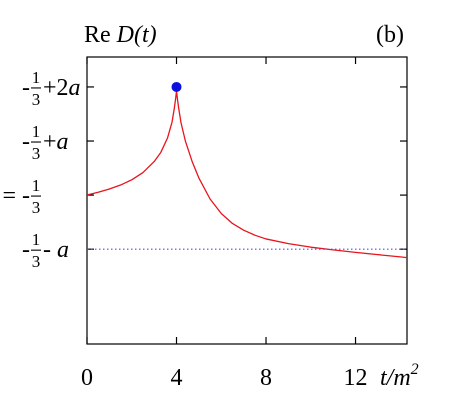 This screenshot has height=401, width=458. Describe the element at coordinates (56, 142) in the screenshot. I see `y-tick-suffix: +a` at that location.